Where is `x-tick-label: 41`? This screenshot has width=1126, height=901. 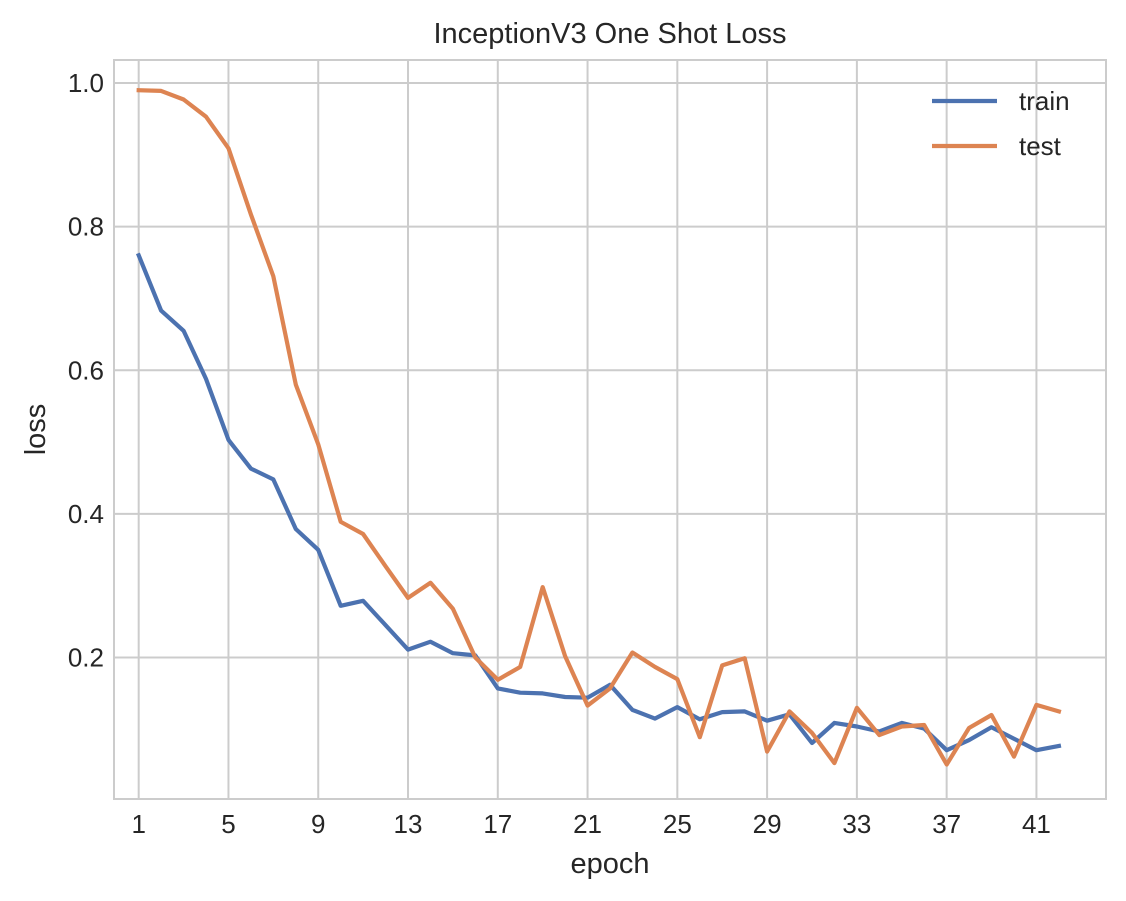 x-tick-label: 41 is located at coordinates (1036, 824).